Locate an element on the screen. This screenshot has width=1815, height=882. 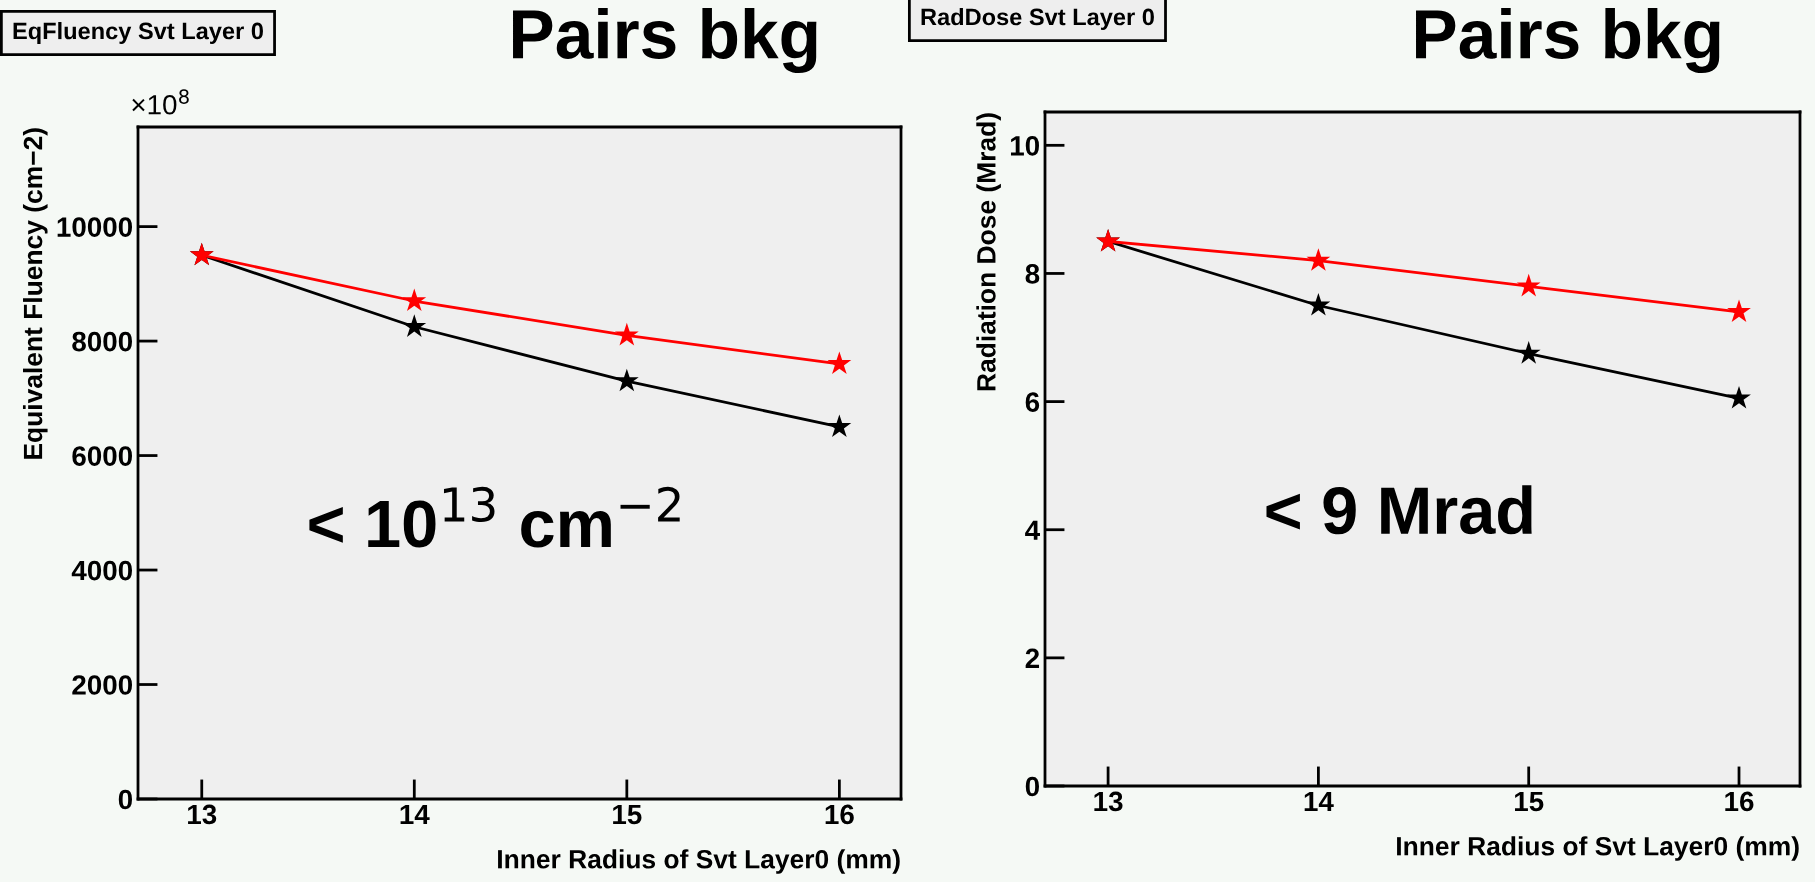
y-tick-label: 6000 is located at coordinates (102, 456).